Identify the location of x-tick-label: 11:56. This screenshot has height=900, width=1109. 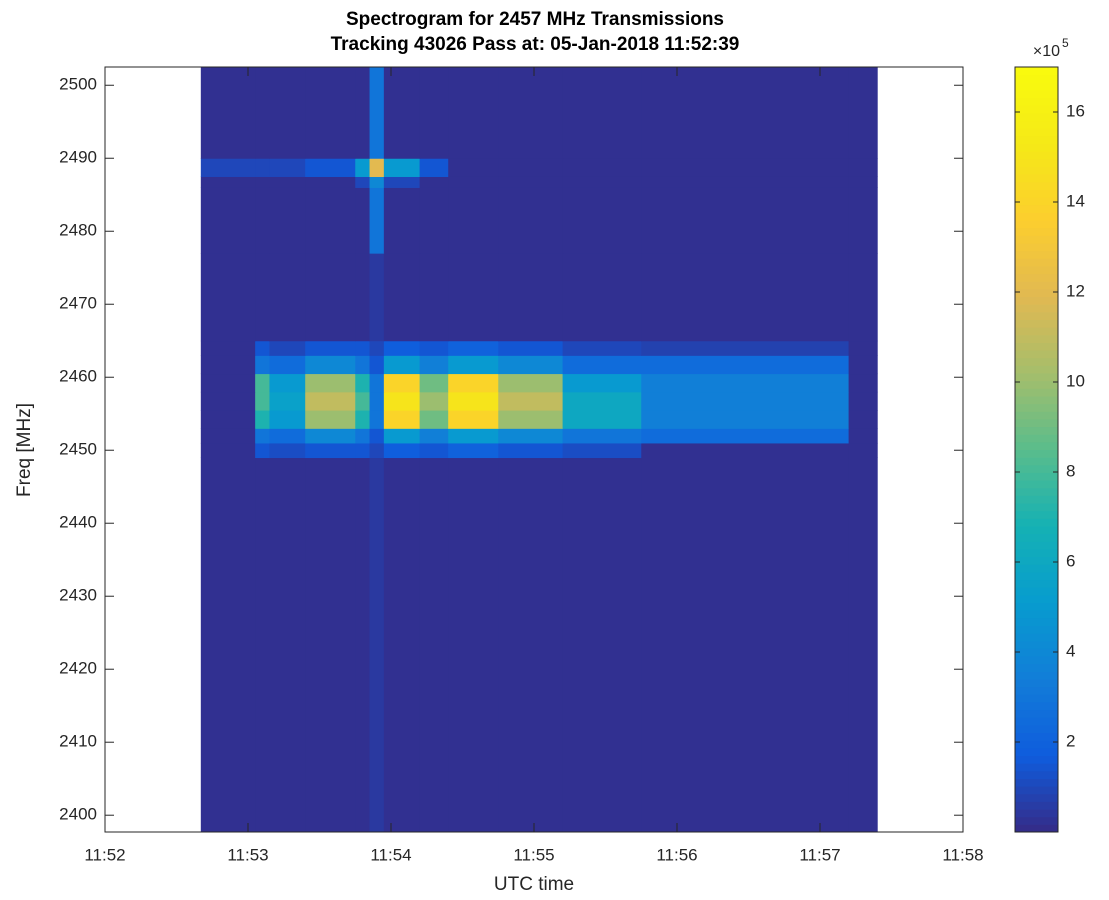
(676, 854).